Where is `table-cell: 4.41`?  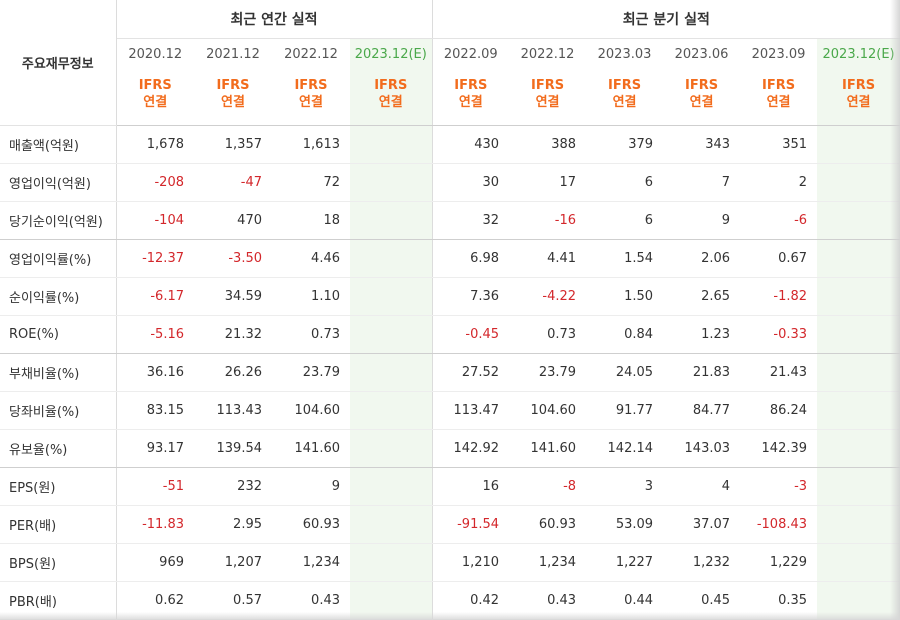
table-cell: 4.41 is located at coordinates (548, 258).